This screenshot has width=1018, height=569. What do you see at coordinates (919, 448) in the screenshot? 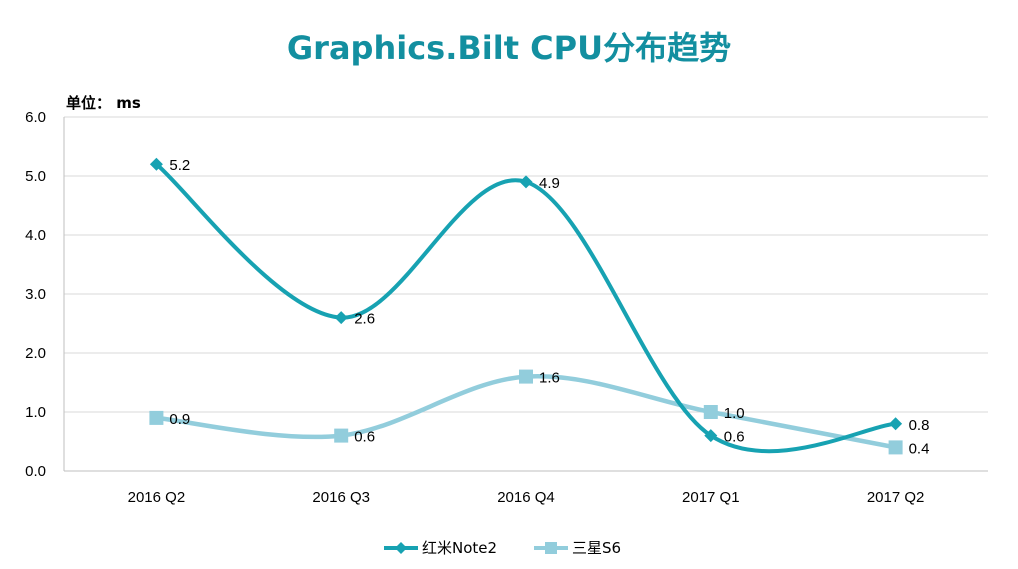
I see `data-label: 0.4` at bounding box center [919, 448].